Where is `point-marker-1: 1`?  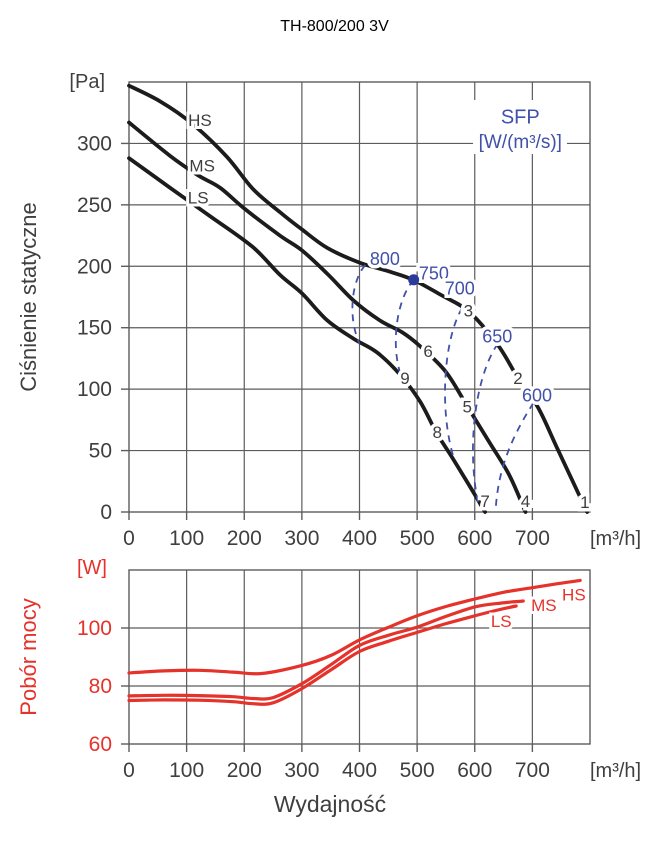 point-marker-1: 1 is located at coordinates (584, 502).